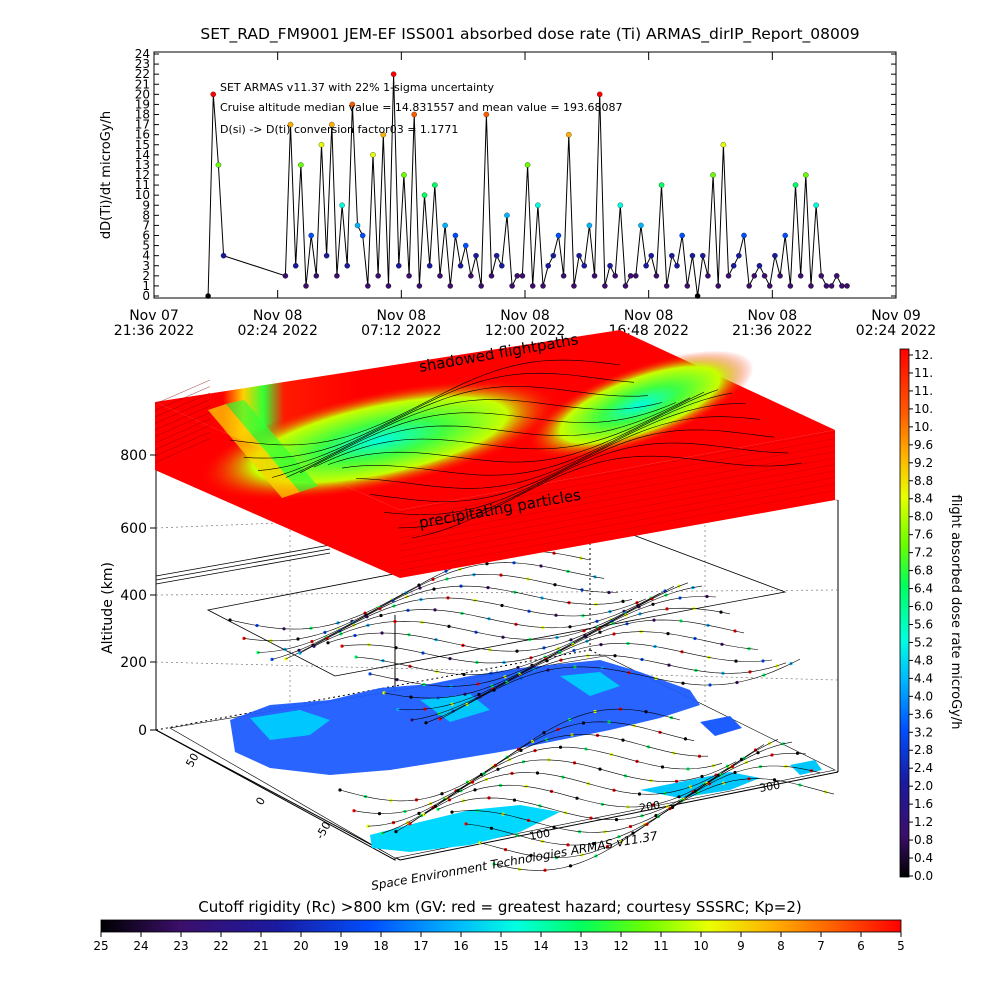 This screenshot has height=1000, width=1000. Describe the element at coordinates (142, 54) in the screenshot. I see `y-tick-label: 24` at that location.